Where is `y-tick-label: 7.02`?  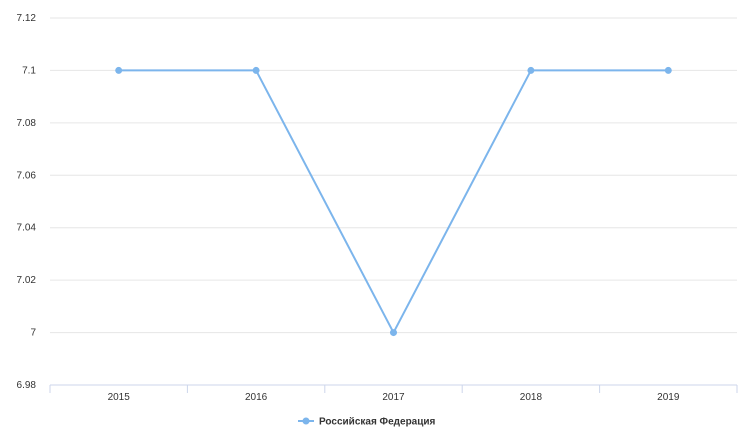
y-tick-label: 7.02 is located at coordinates (27, 280).